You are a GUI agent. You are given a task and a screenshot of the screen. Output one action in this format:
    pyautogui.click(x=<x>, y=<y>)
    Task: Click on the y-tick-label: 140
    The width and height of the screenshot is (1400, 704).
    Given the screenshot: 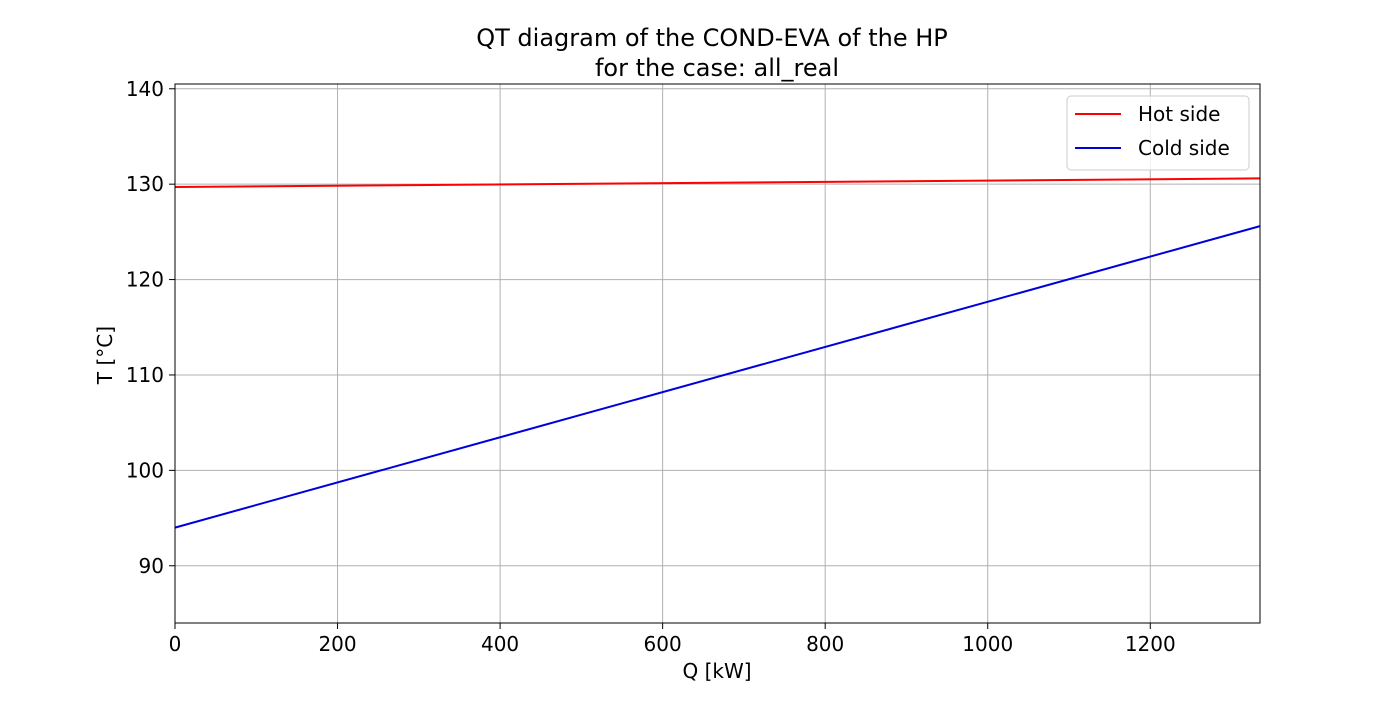 What is the action you would take?
    pyautogui.click(x=145, y=89)
    